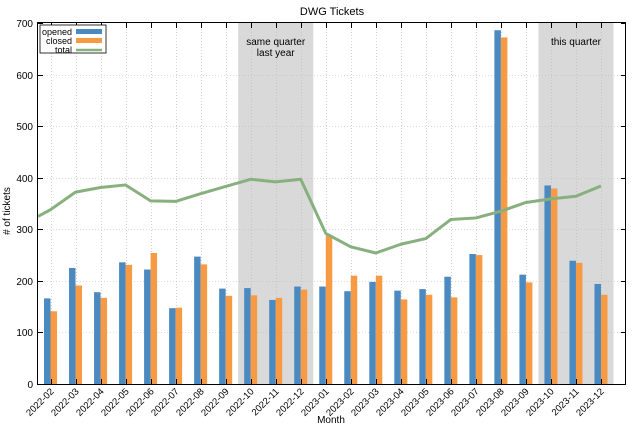  What do you see at coordinates (24, 333) in the screenshot?
I see `y-tick-label: 100` at bounding box center [24, 333].